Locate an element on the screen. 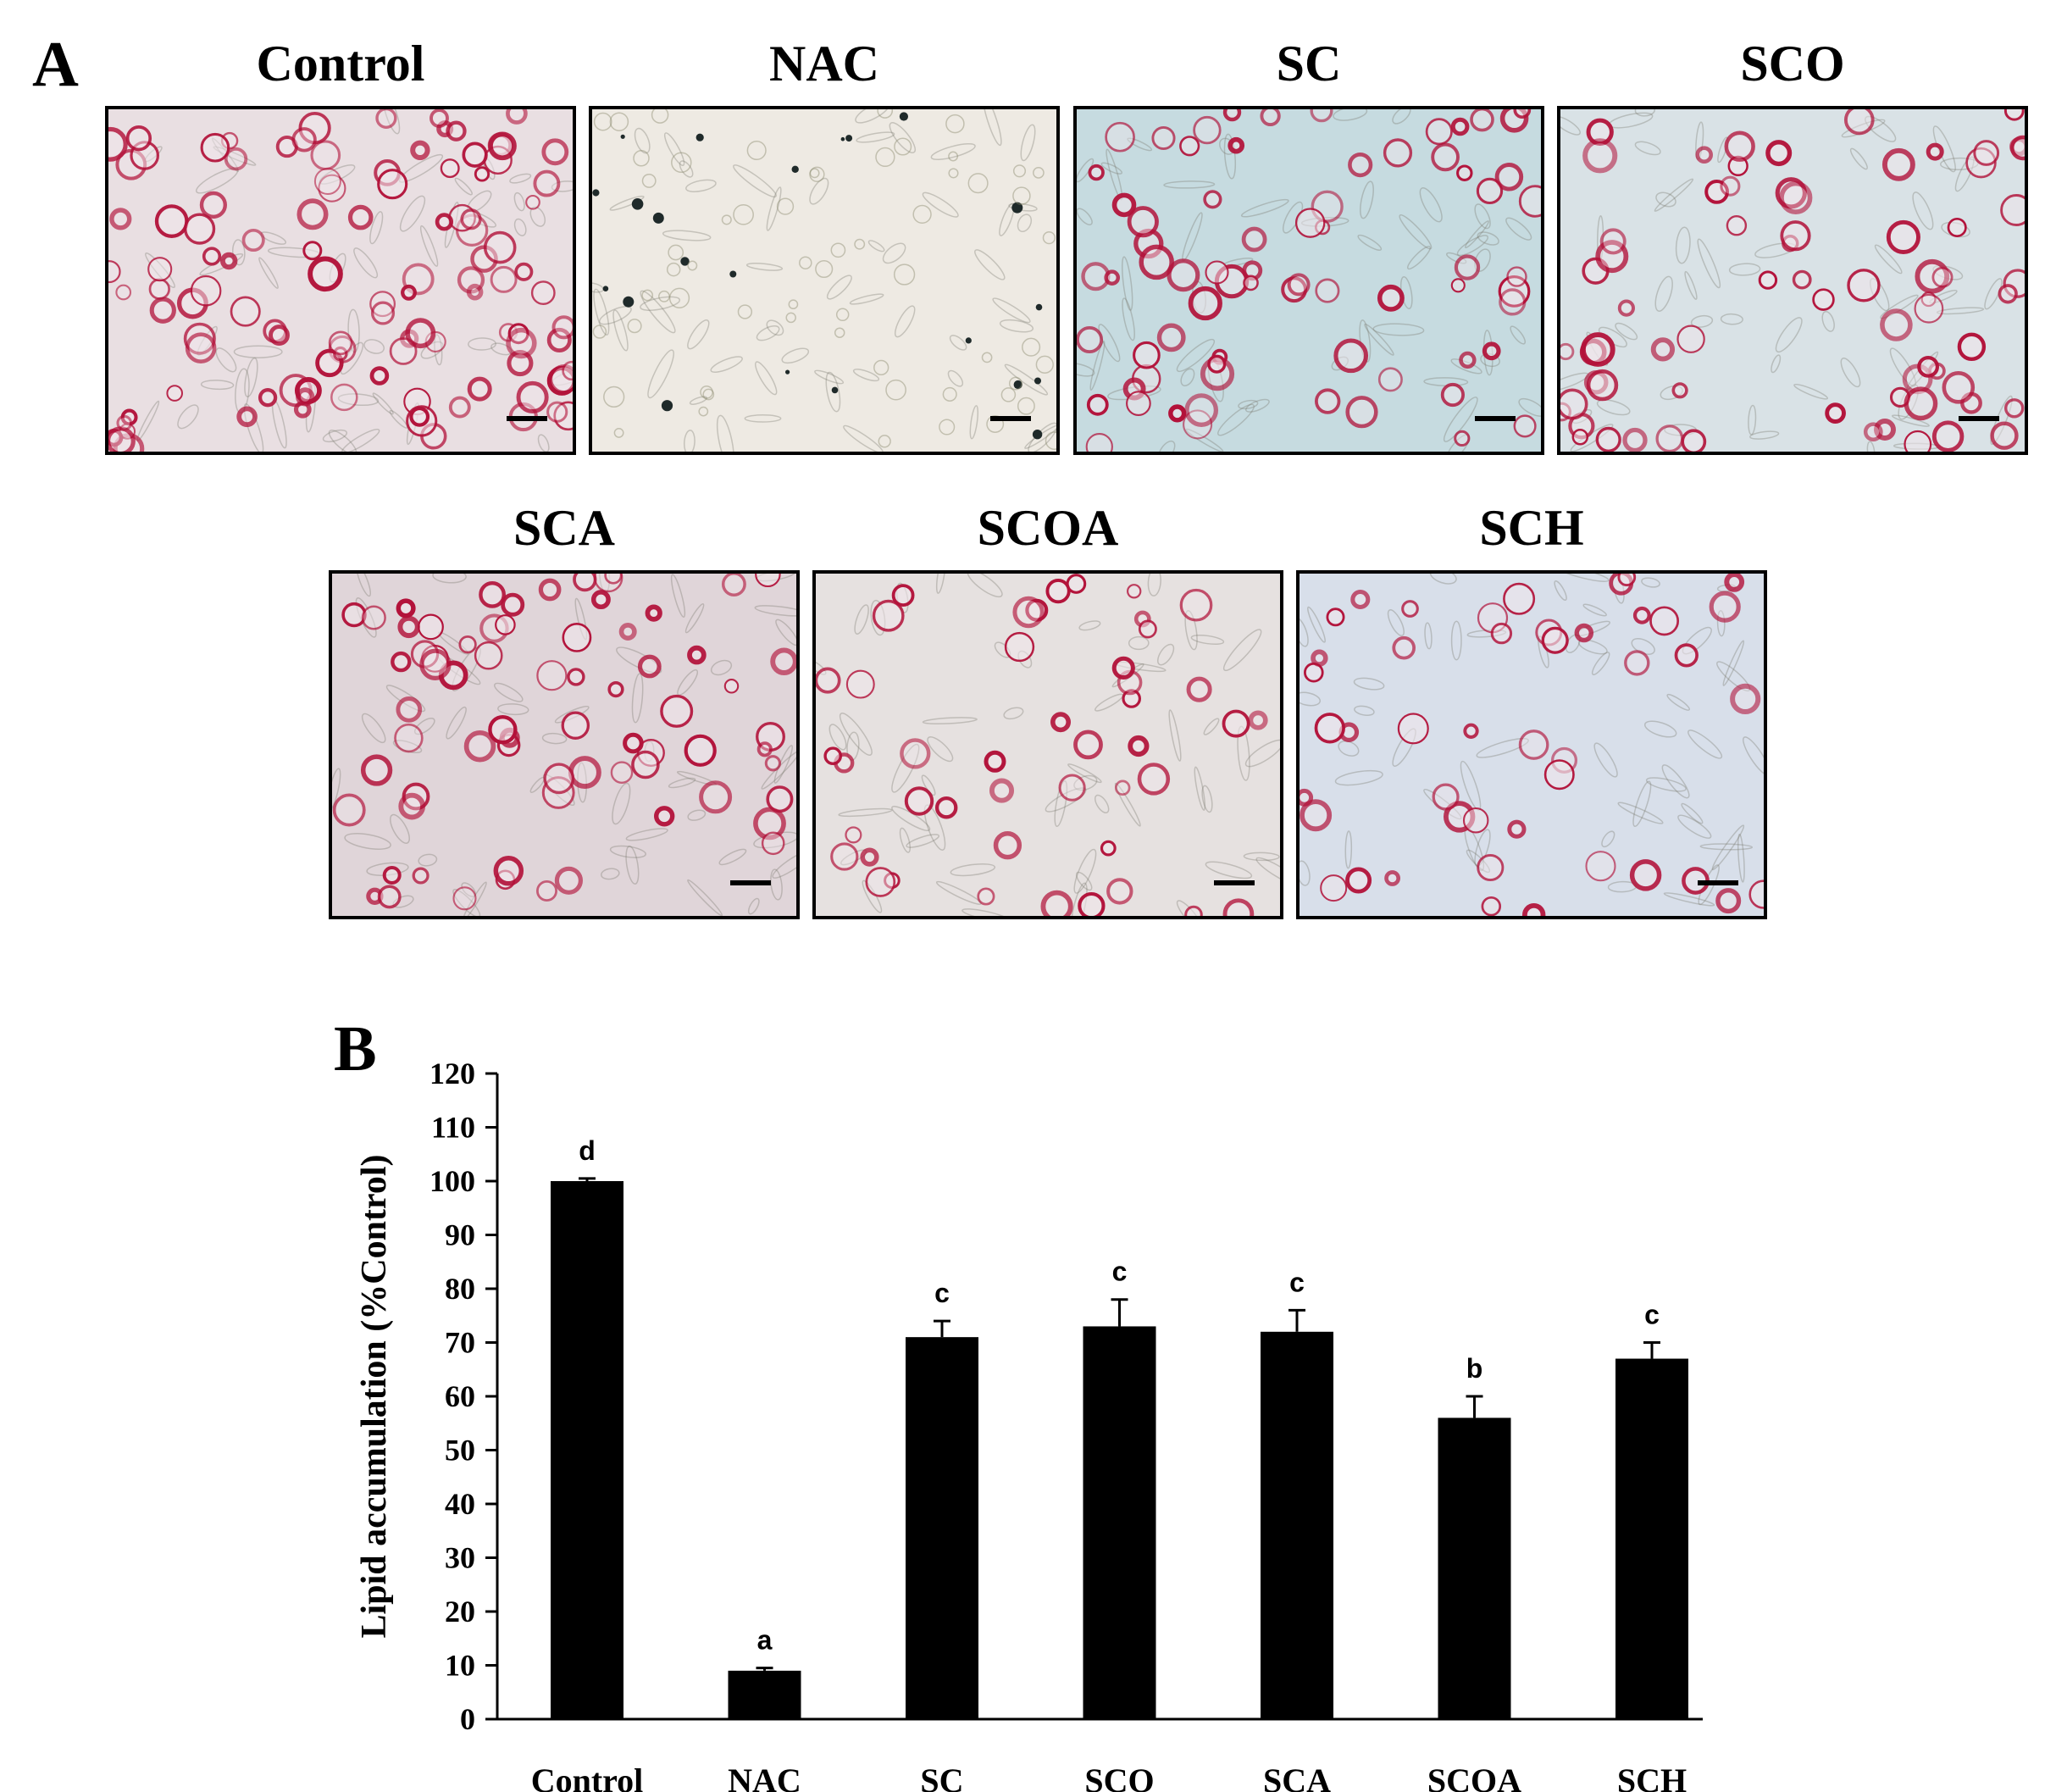 Image resolution: width=2056 pixels, height=1792 pixels. category-label: SCH is located at coordinates (1652, 1777).